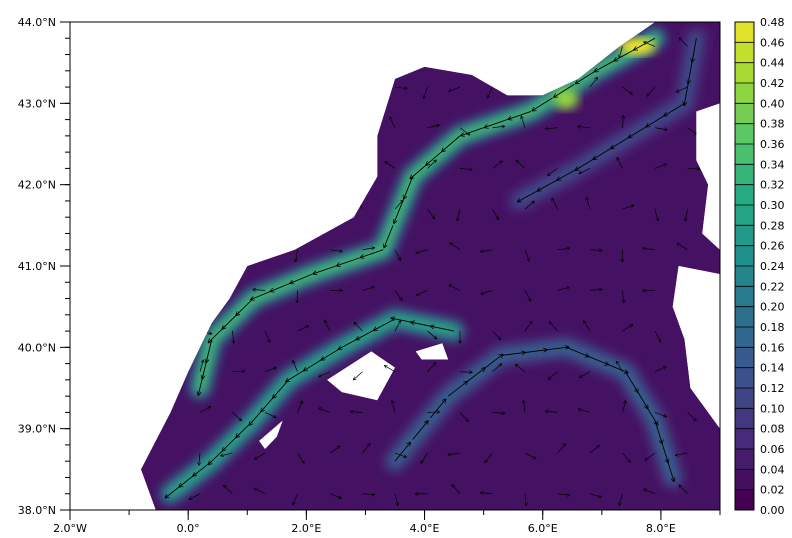 The image size is (792, 538). What do you see at coordinates (772, 449) in the screenshot?
I see `colorbar-label: 0.06` at bounding box center [772, 449].